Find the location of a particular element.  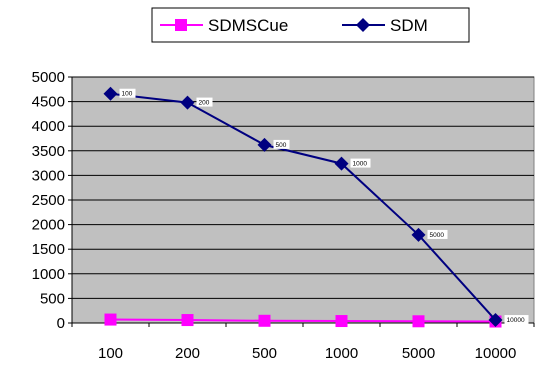

data-label: 500 is located at coordinates (281, 145).